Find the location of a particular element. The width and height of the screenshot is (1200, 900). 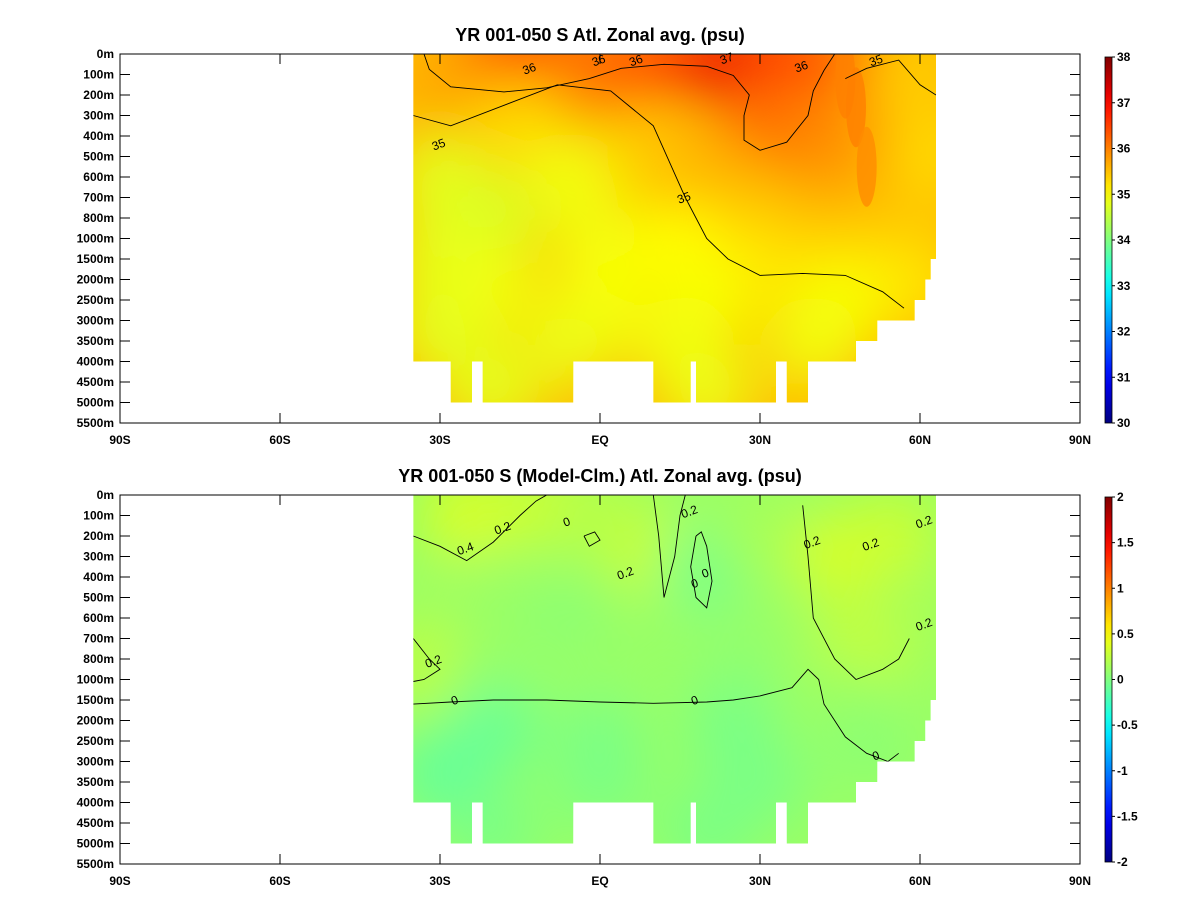

y-tick-label: 600m is located at coordinates (98, 177).